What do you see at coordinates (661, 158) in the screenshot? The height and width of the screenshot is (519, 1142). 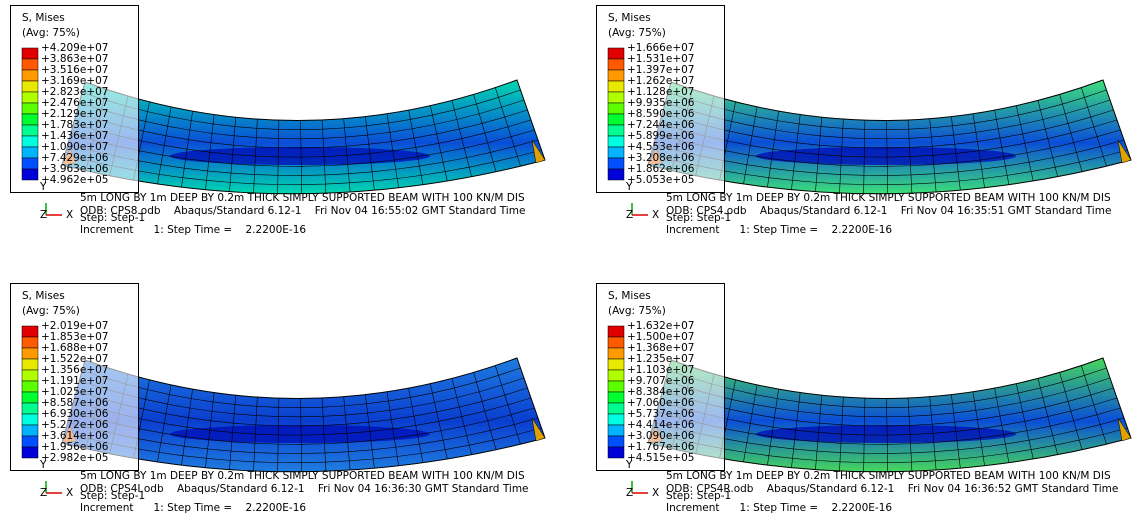 I see `legend-value: +3.208e+06` at bounding box center [661, 158].